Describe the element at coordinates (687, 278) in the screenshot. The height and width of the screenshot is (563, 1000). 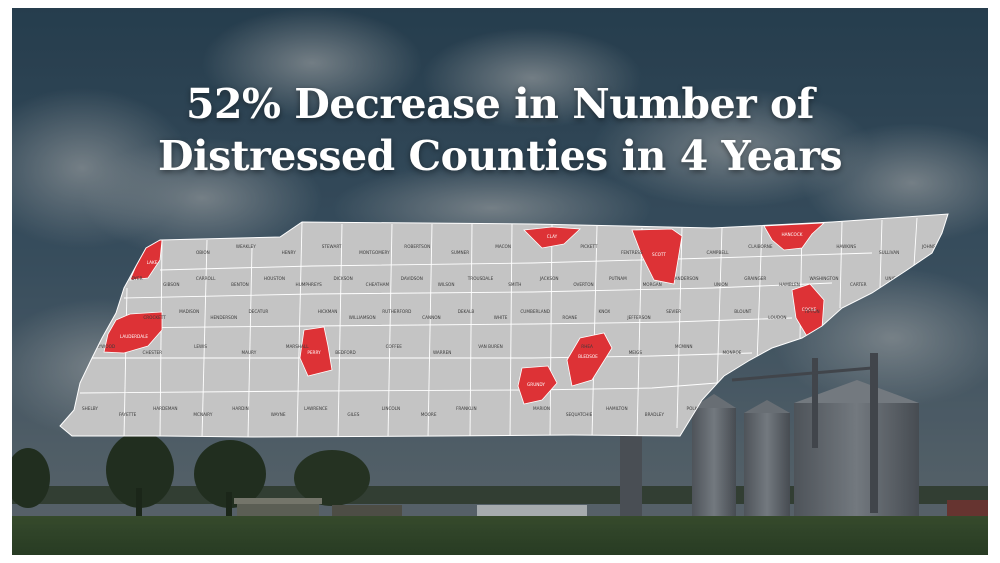
I see `county-label: ANDERSON` at that location.